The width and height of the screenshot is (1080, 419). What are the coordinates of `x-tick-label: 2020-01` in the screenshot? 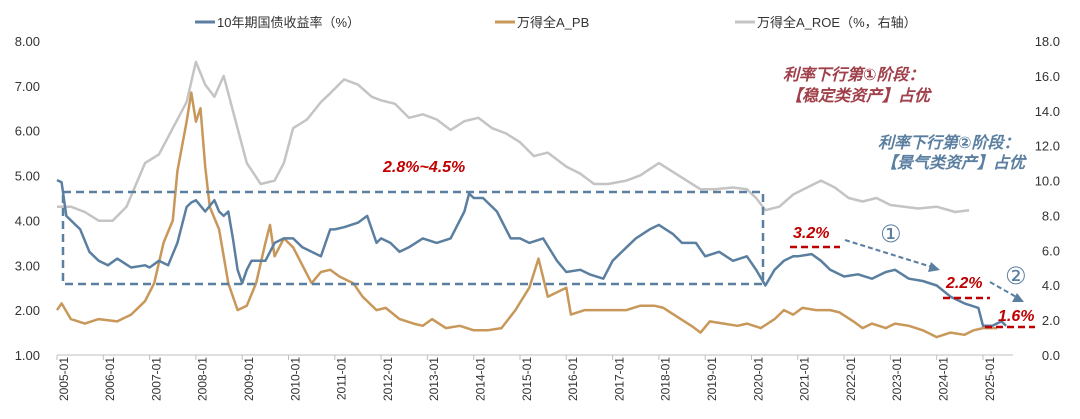 It's located at (758, 379).